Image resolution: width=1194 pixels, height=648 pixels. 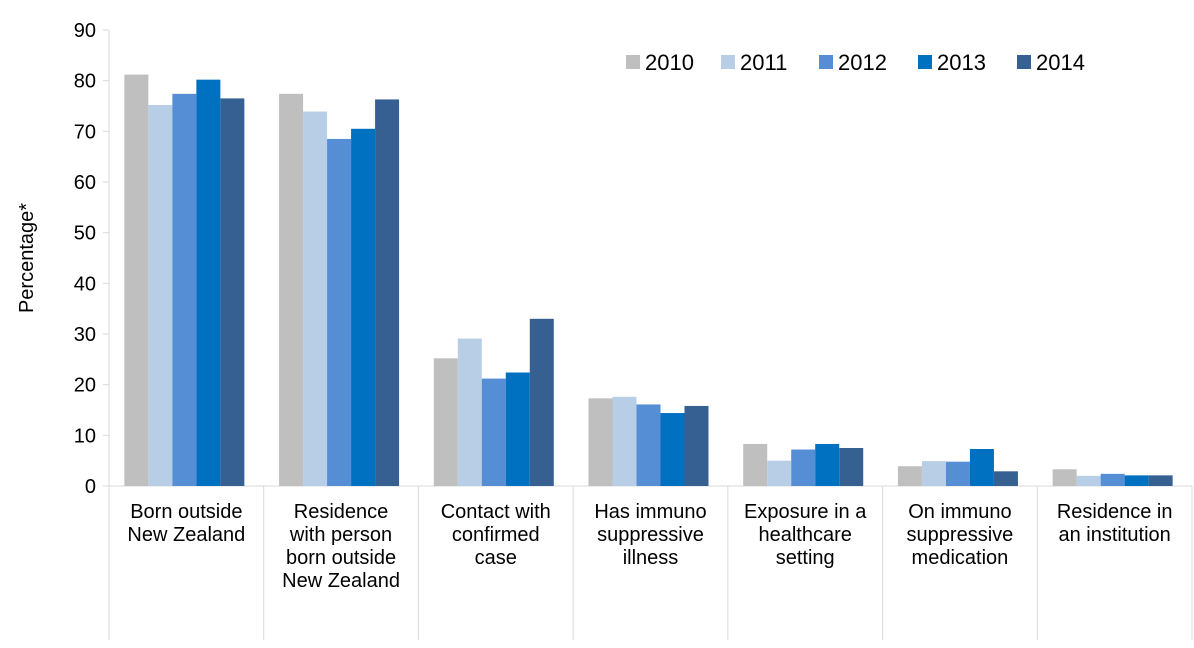 What do you see at coordinates (1024, 62) in the screenshot?
I see `legend-swatch-2014` at bounding box center [1024, 62].